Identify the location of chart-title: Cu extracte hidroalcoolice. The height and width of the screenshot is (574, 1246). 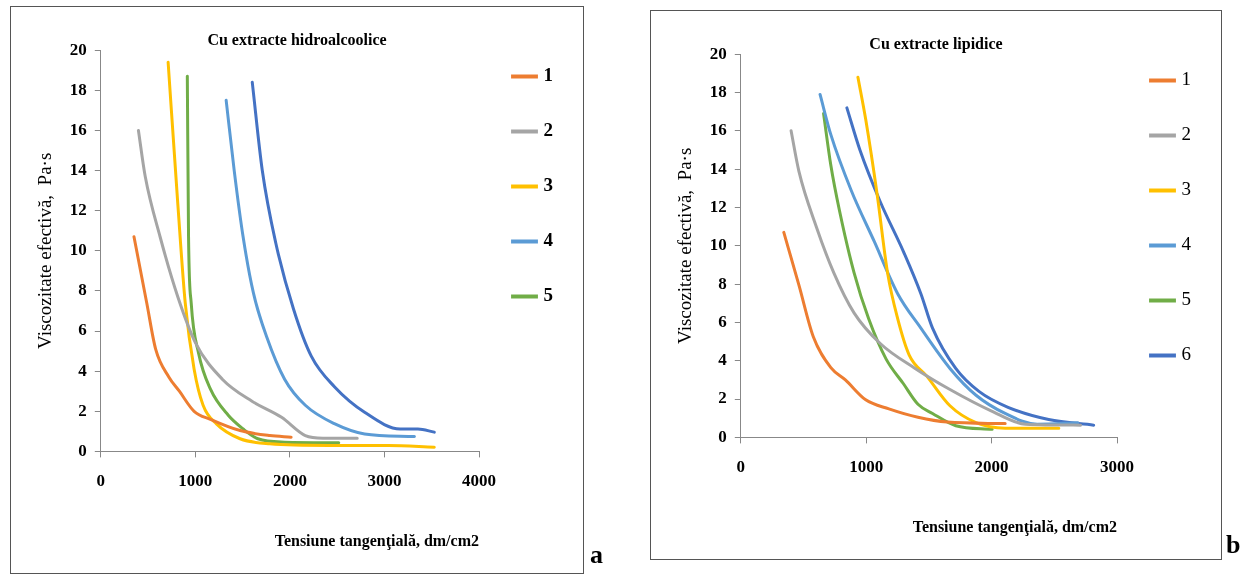
(297, 39).